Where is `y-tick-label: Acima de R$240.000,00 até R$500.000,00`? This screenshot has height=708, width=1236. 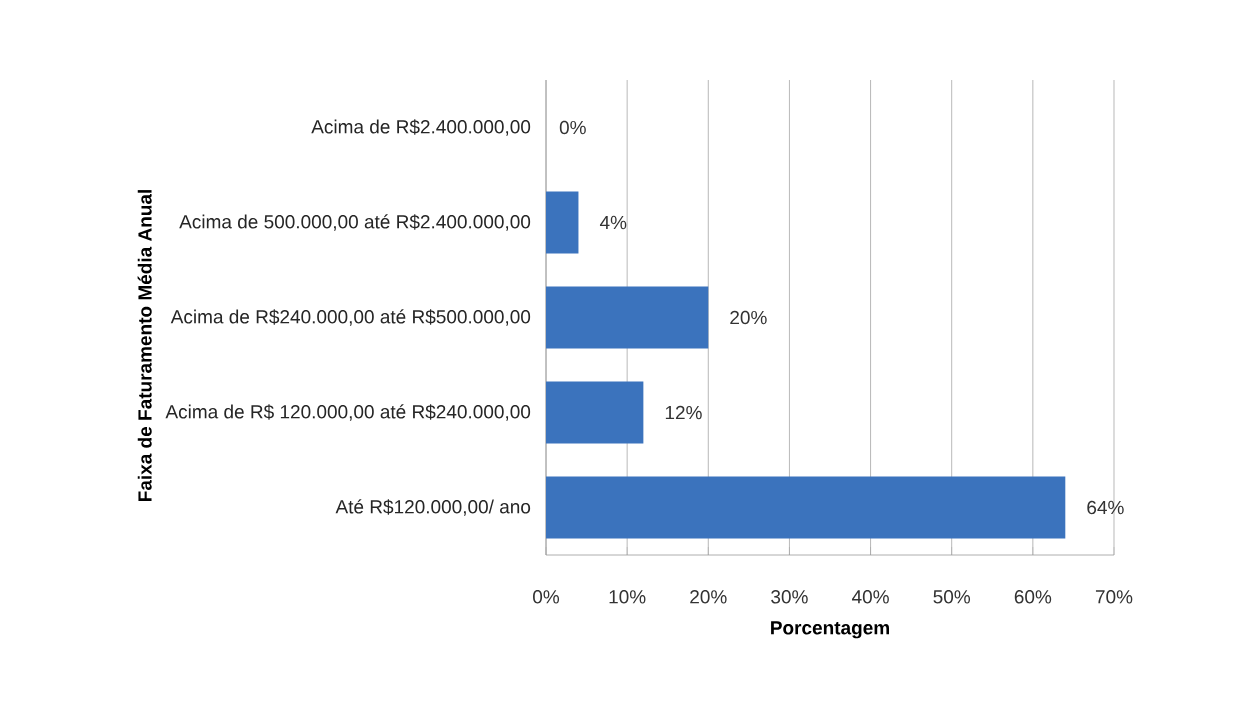 y-tick-label: Acima de R$240.000,00 até R$500.000,00 is located at coordinates (350, 317).